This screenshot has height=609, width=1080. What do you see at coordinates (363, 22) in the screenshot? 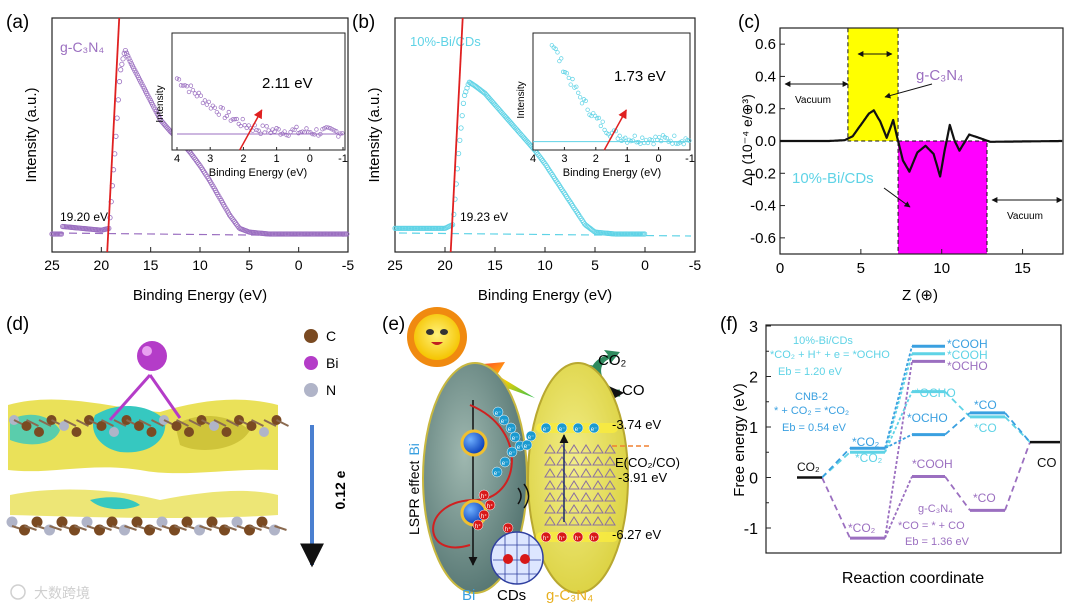
I see `panel-label-b: (b)` at bounding box center [363, 22].